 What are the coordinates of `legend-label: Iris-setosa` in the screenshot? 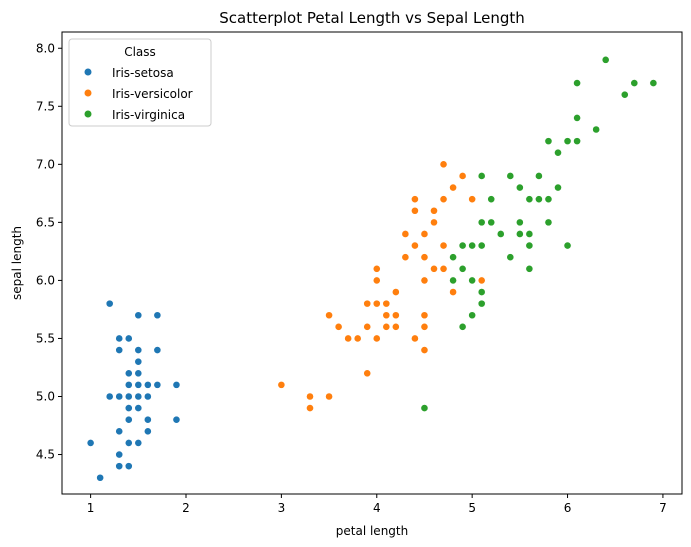 It's located at (143, 73).